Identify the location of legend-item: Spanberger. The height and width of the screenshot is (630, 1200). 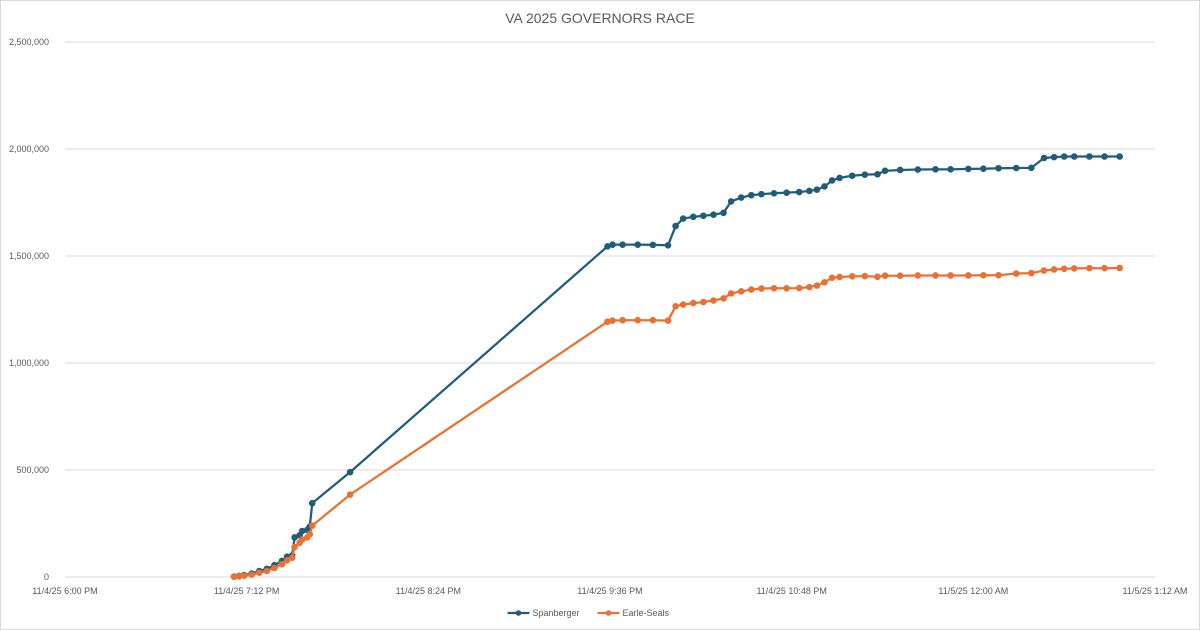
(543, 613).